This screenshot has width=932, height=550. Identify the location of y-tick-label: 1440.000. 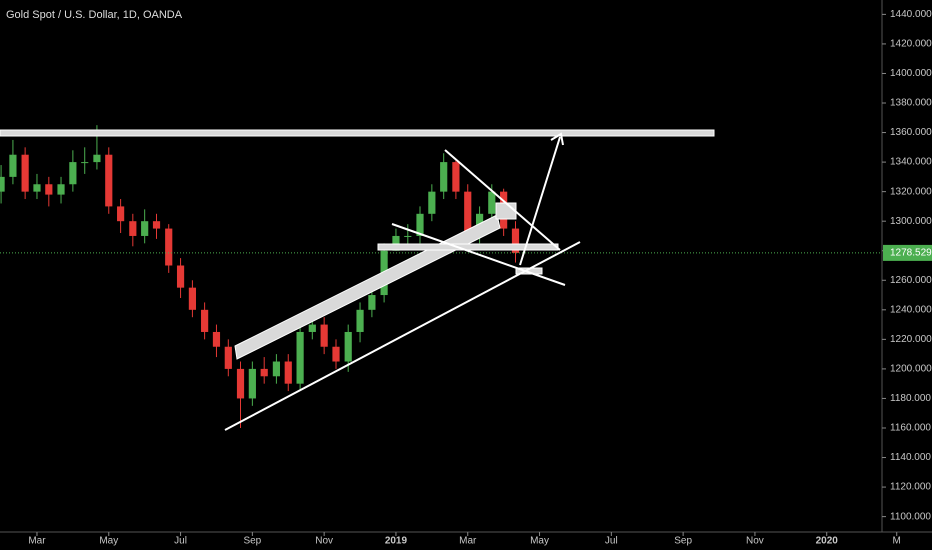
(911, 14).